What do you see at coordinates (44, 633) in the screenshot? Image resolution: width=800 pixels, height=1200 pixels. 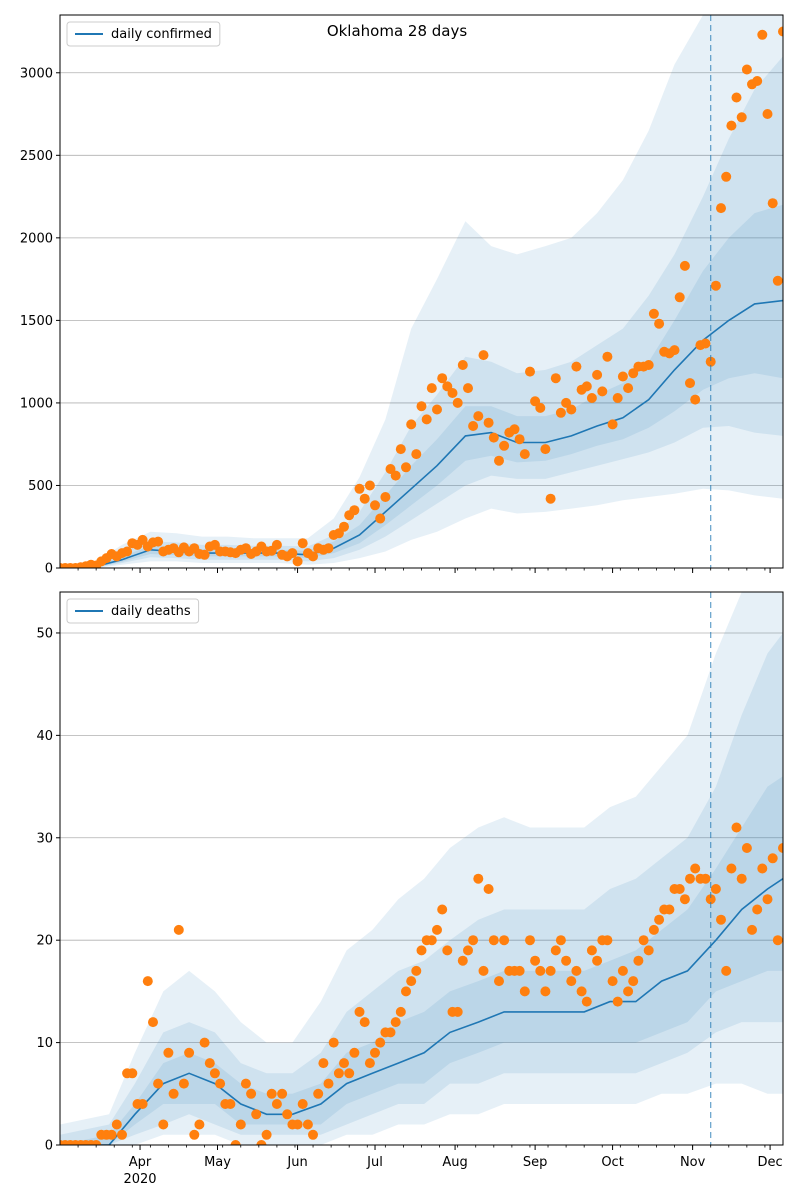 I see `y-tick-label: 50` at bounding box center [44, 633].